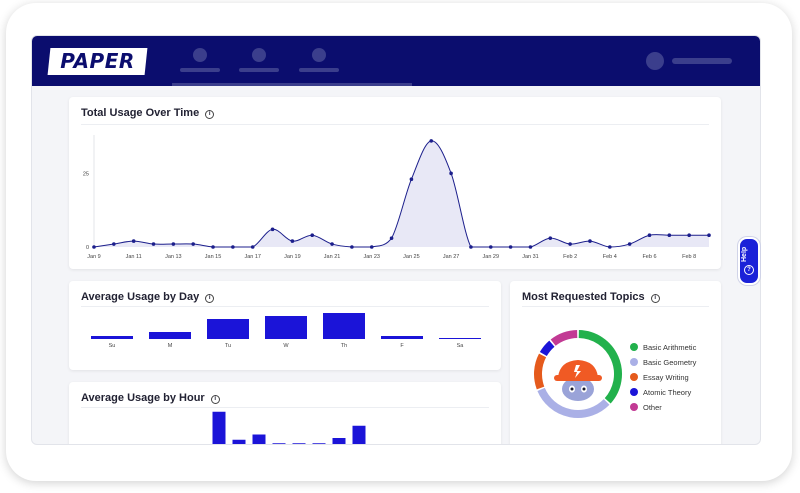 The height and width of the screenshot is (493, 800). What do you see at coordinates (93, 257) in the screenshot?
I see `x-tick-label: Jan 9` at bounding box center [93, 257].